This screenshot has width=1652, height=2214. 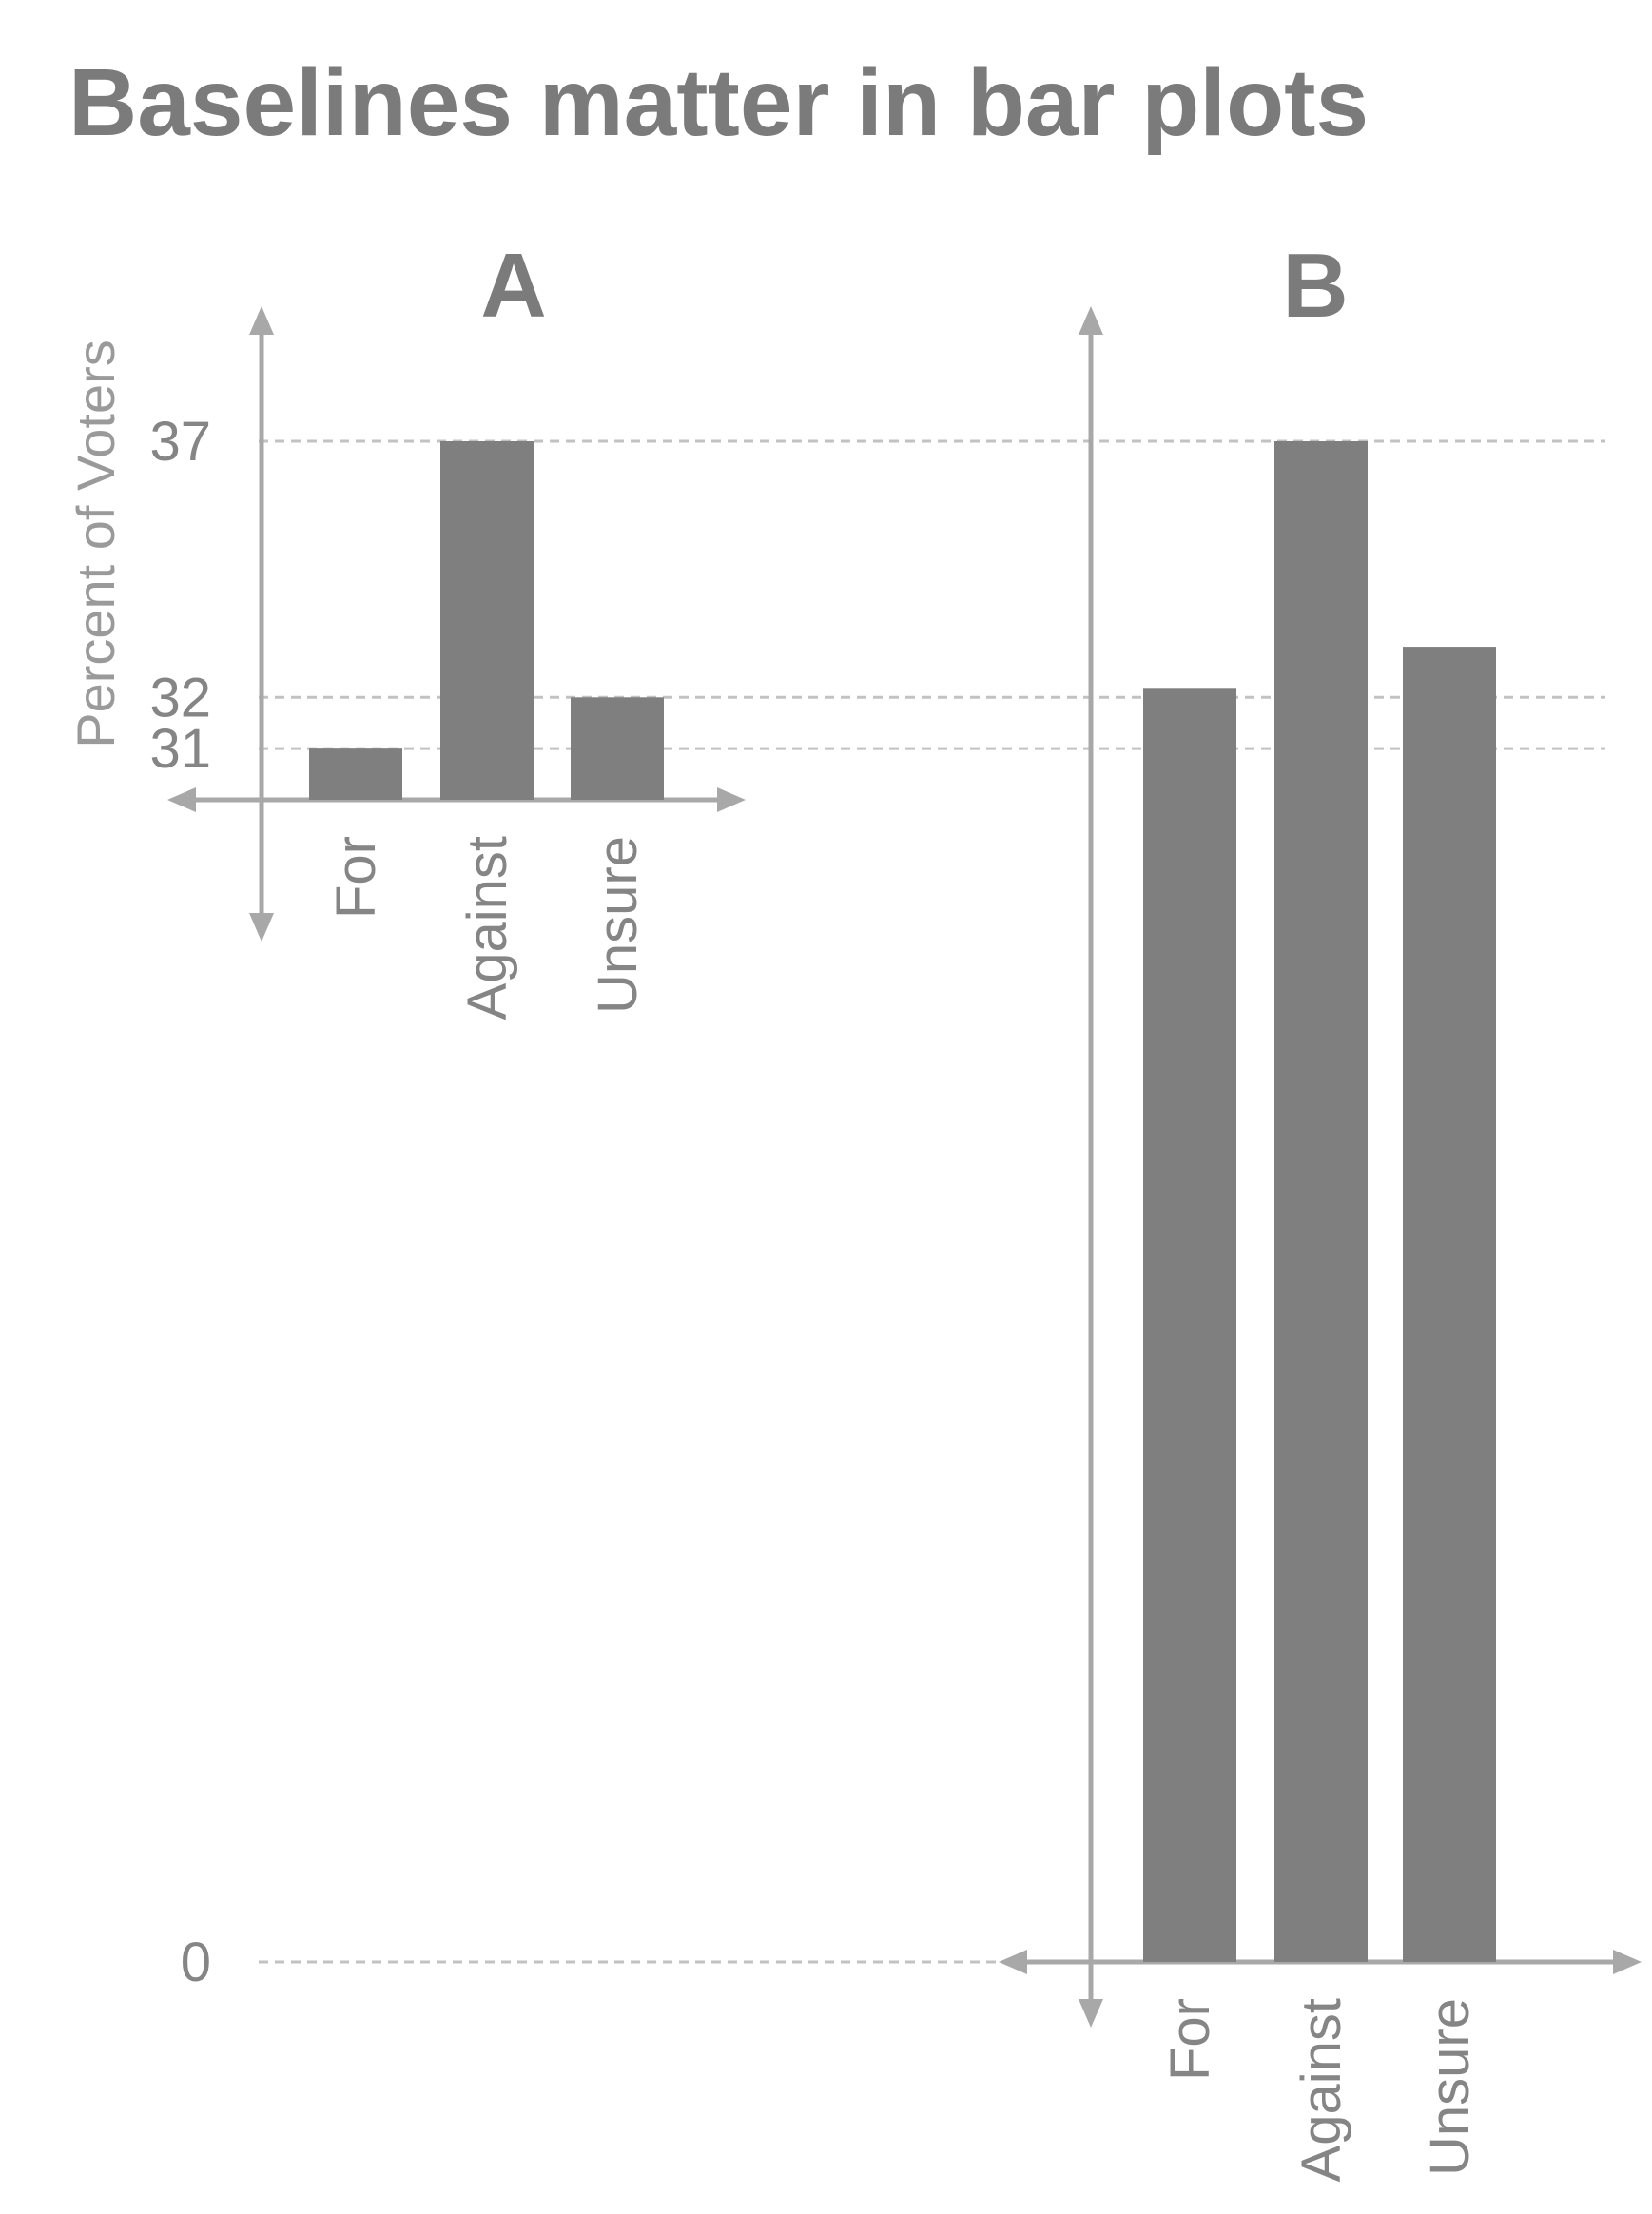 What do you see at coordinates (1013, 1962) in the screenshot?
I see `panel-b-x-arrow-left` at bounding box center [1013, 1962].